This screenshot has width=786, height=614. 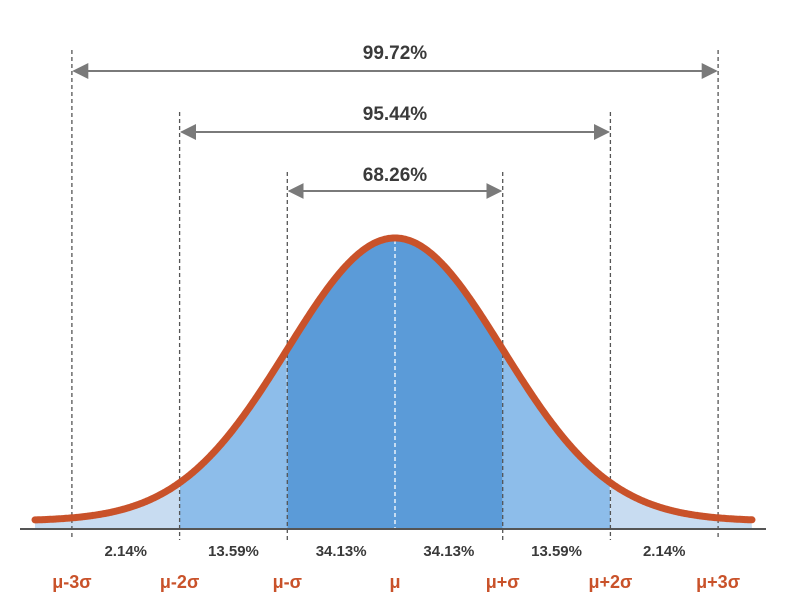 I want to click on span-label: 95.44%, so click(x=395, y=114).